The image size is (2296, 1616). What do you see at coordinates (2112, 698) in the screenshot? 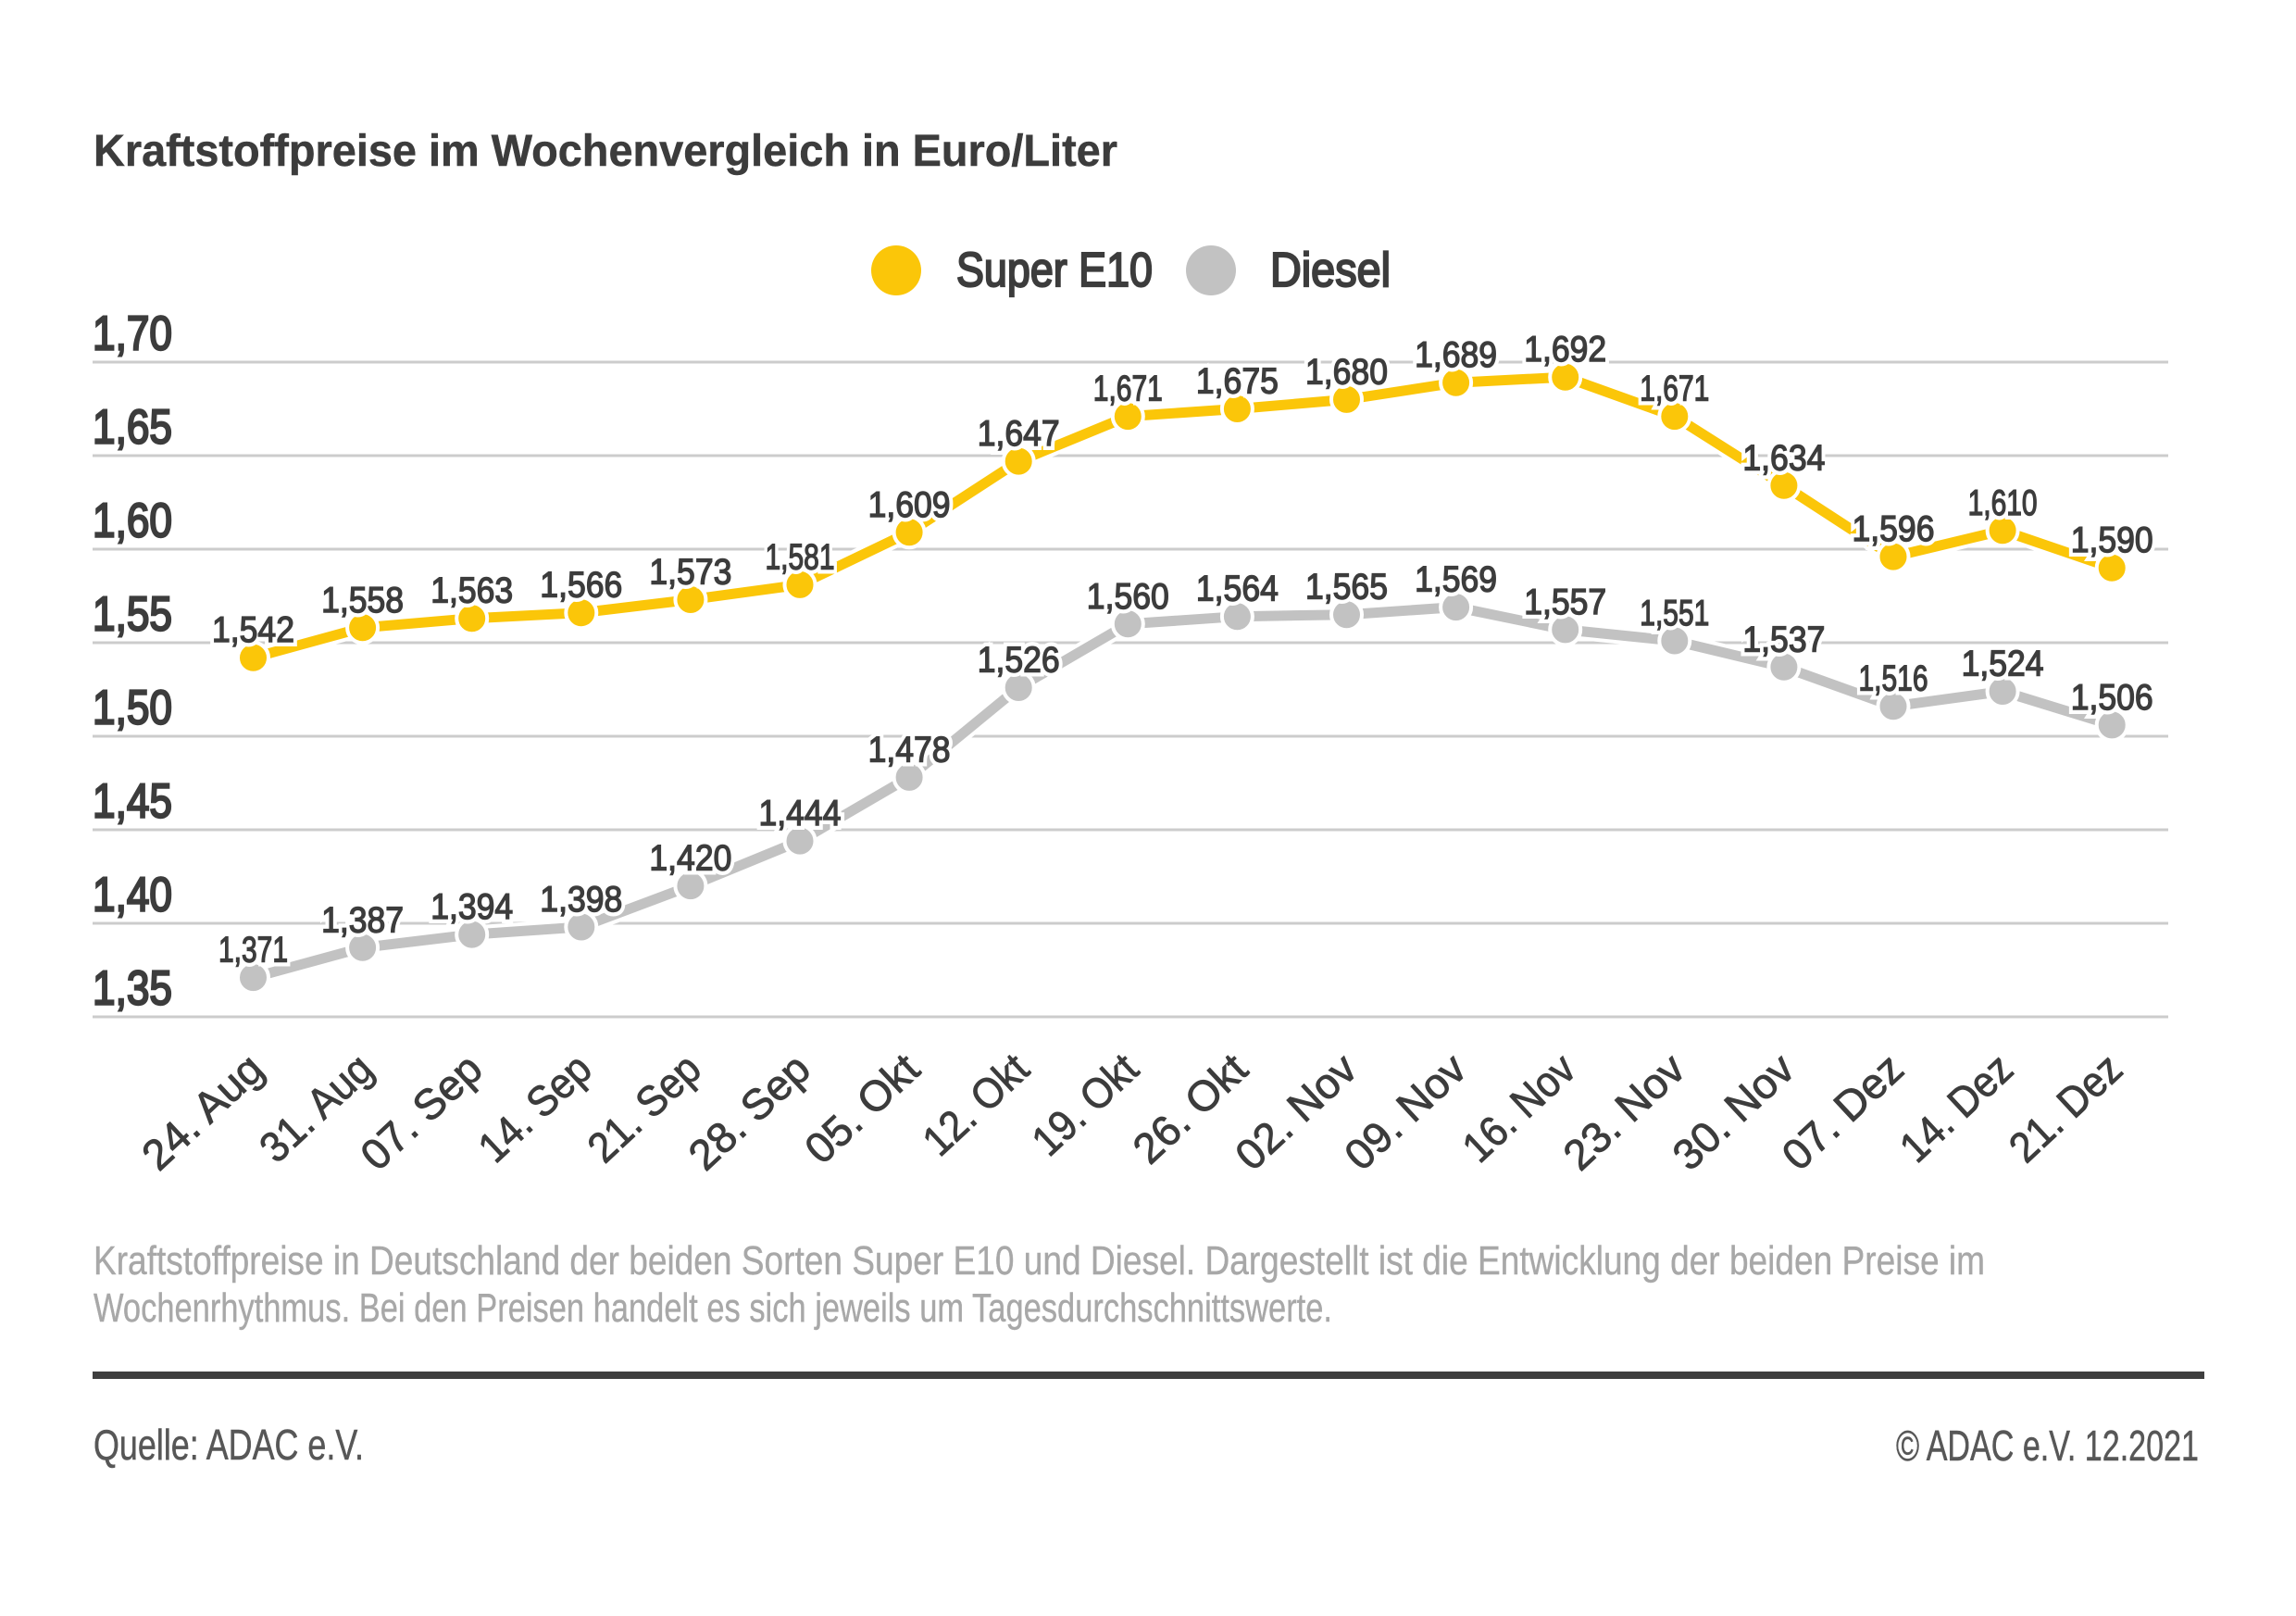
I see `svg-text: 1,506` at bounding box center [2112, 698].